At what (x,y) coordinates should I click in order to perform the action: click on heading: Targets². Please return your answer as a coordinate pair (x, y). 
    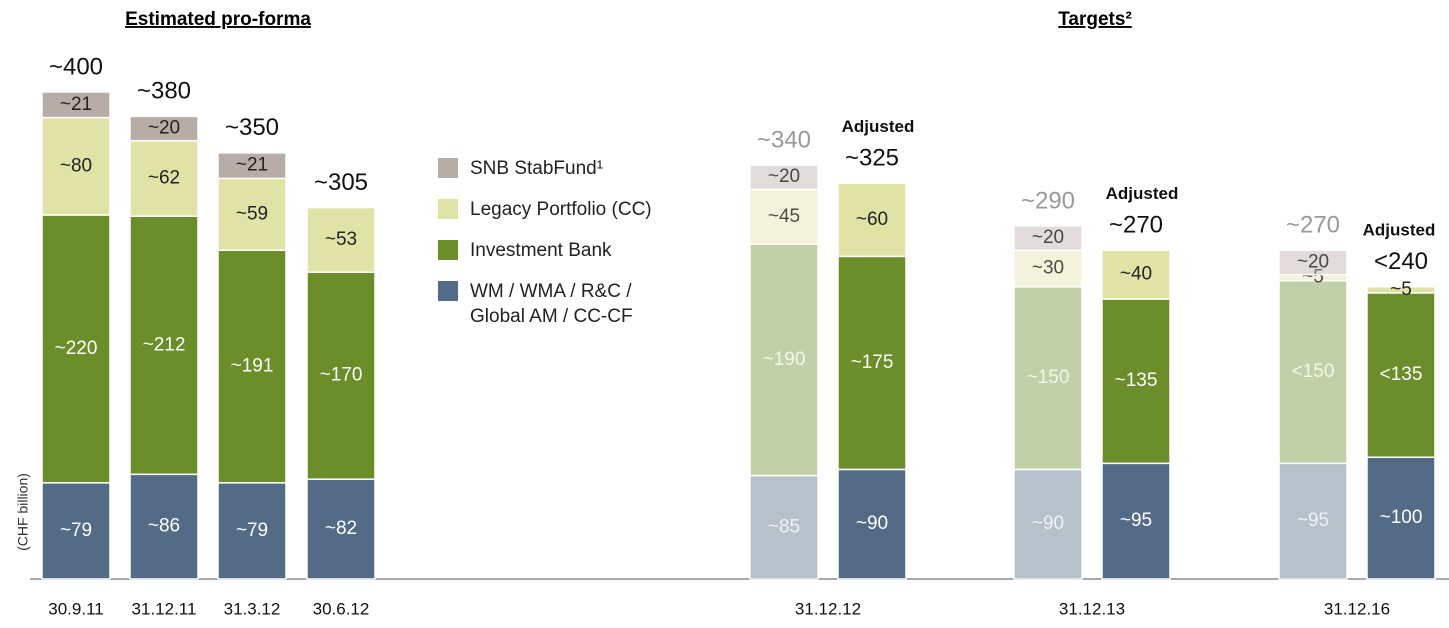
    Looking at the image, I should click on (1095, 19).